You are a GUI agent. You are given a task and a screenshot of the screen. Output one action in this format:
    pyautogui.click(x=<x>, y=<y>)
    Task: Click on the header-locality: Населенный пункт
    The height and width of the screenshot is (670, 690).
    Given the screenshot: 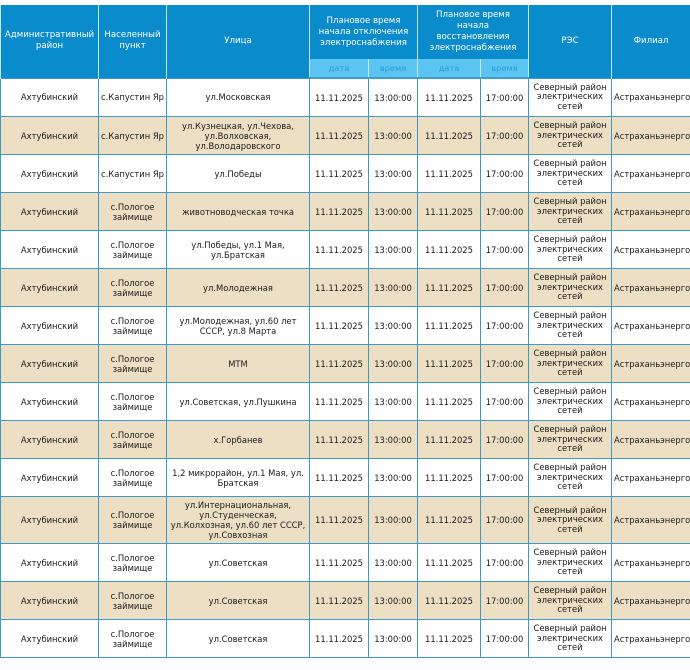 What is the action you would take?
    pyautogui.click(x=132, y=41)
    